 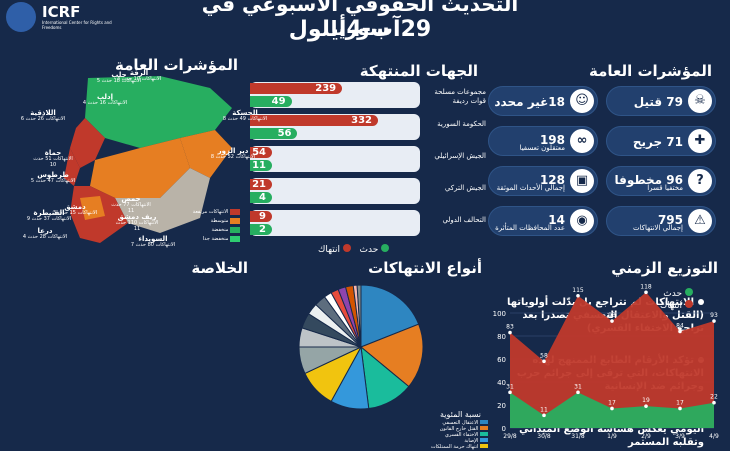 I want to click on actor-event-value: 4, so click(x=262, y=197).